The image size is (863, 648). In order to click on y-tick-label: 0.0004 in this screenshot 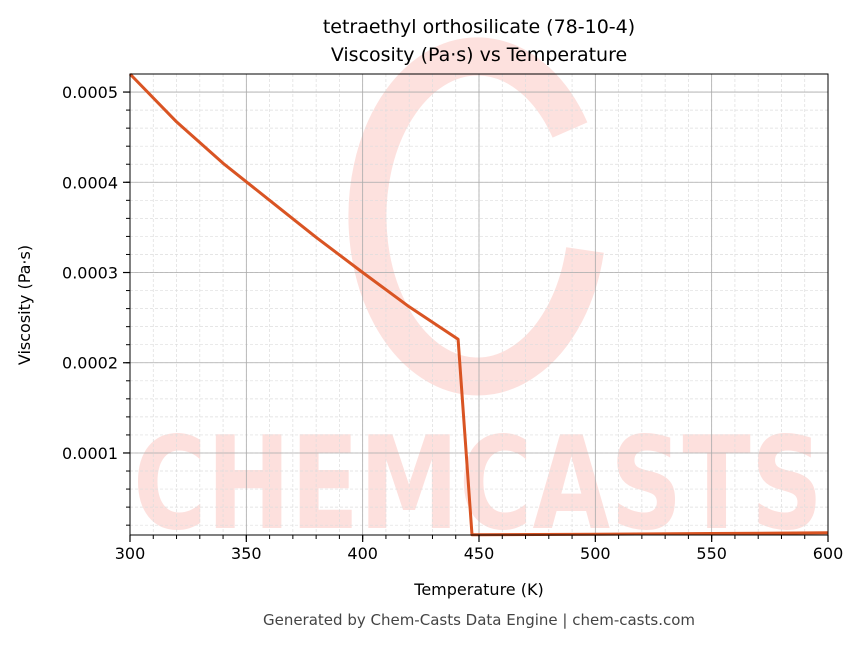, I will do `click(90, 182)`.